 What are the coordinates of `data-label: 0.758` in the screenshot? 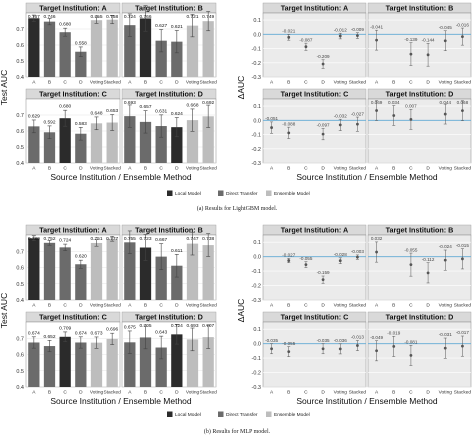 It's located at (112, 17).